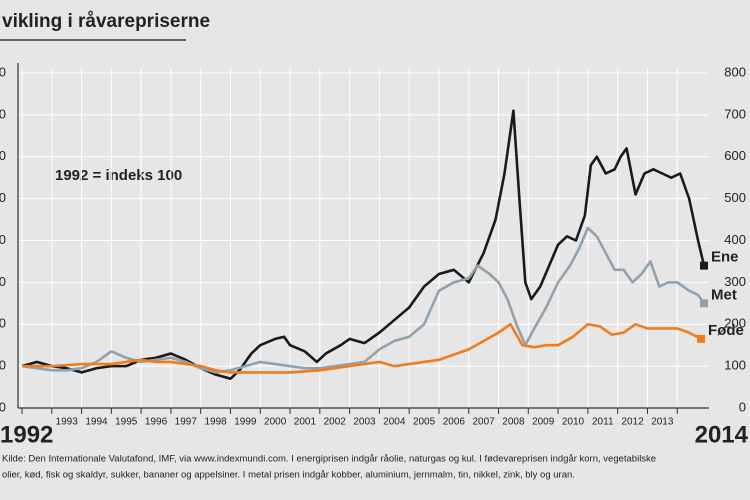  Describe the element at coordinates (424, 422) in the screenshot. I see `x-tick-label: 2005` at that location.